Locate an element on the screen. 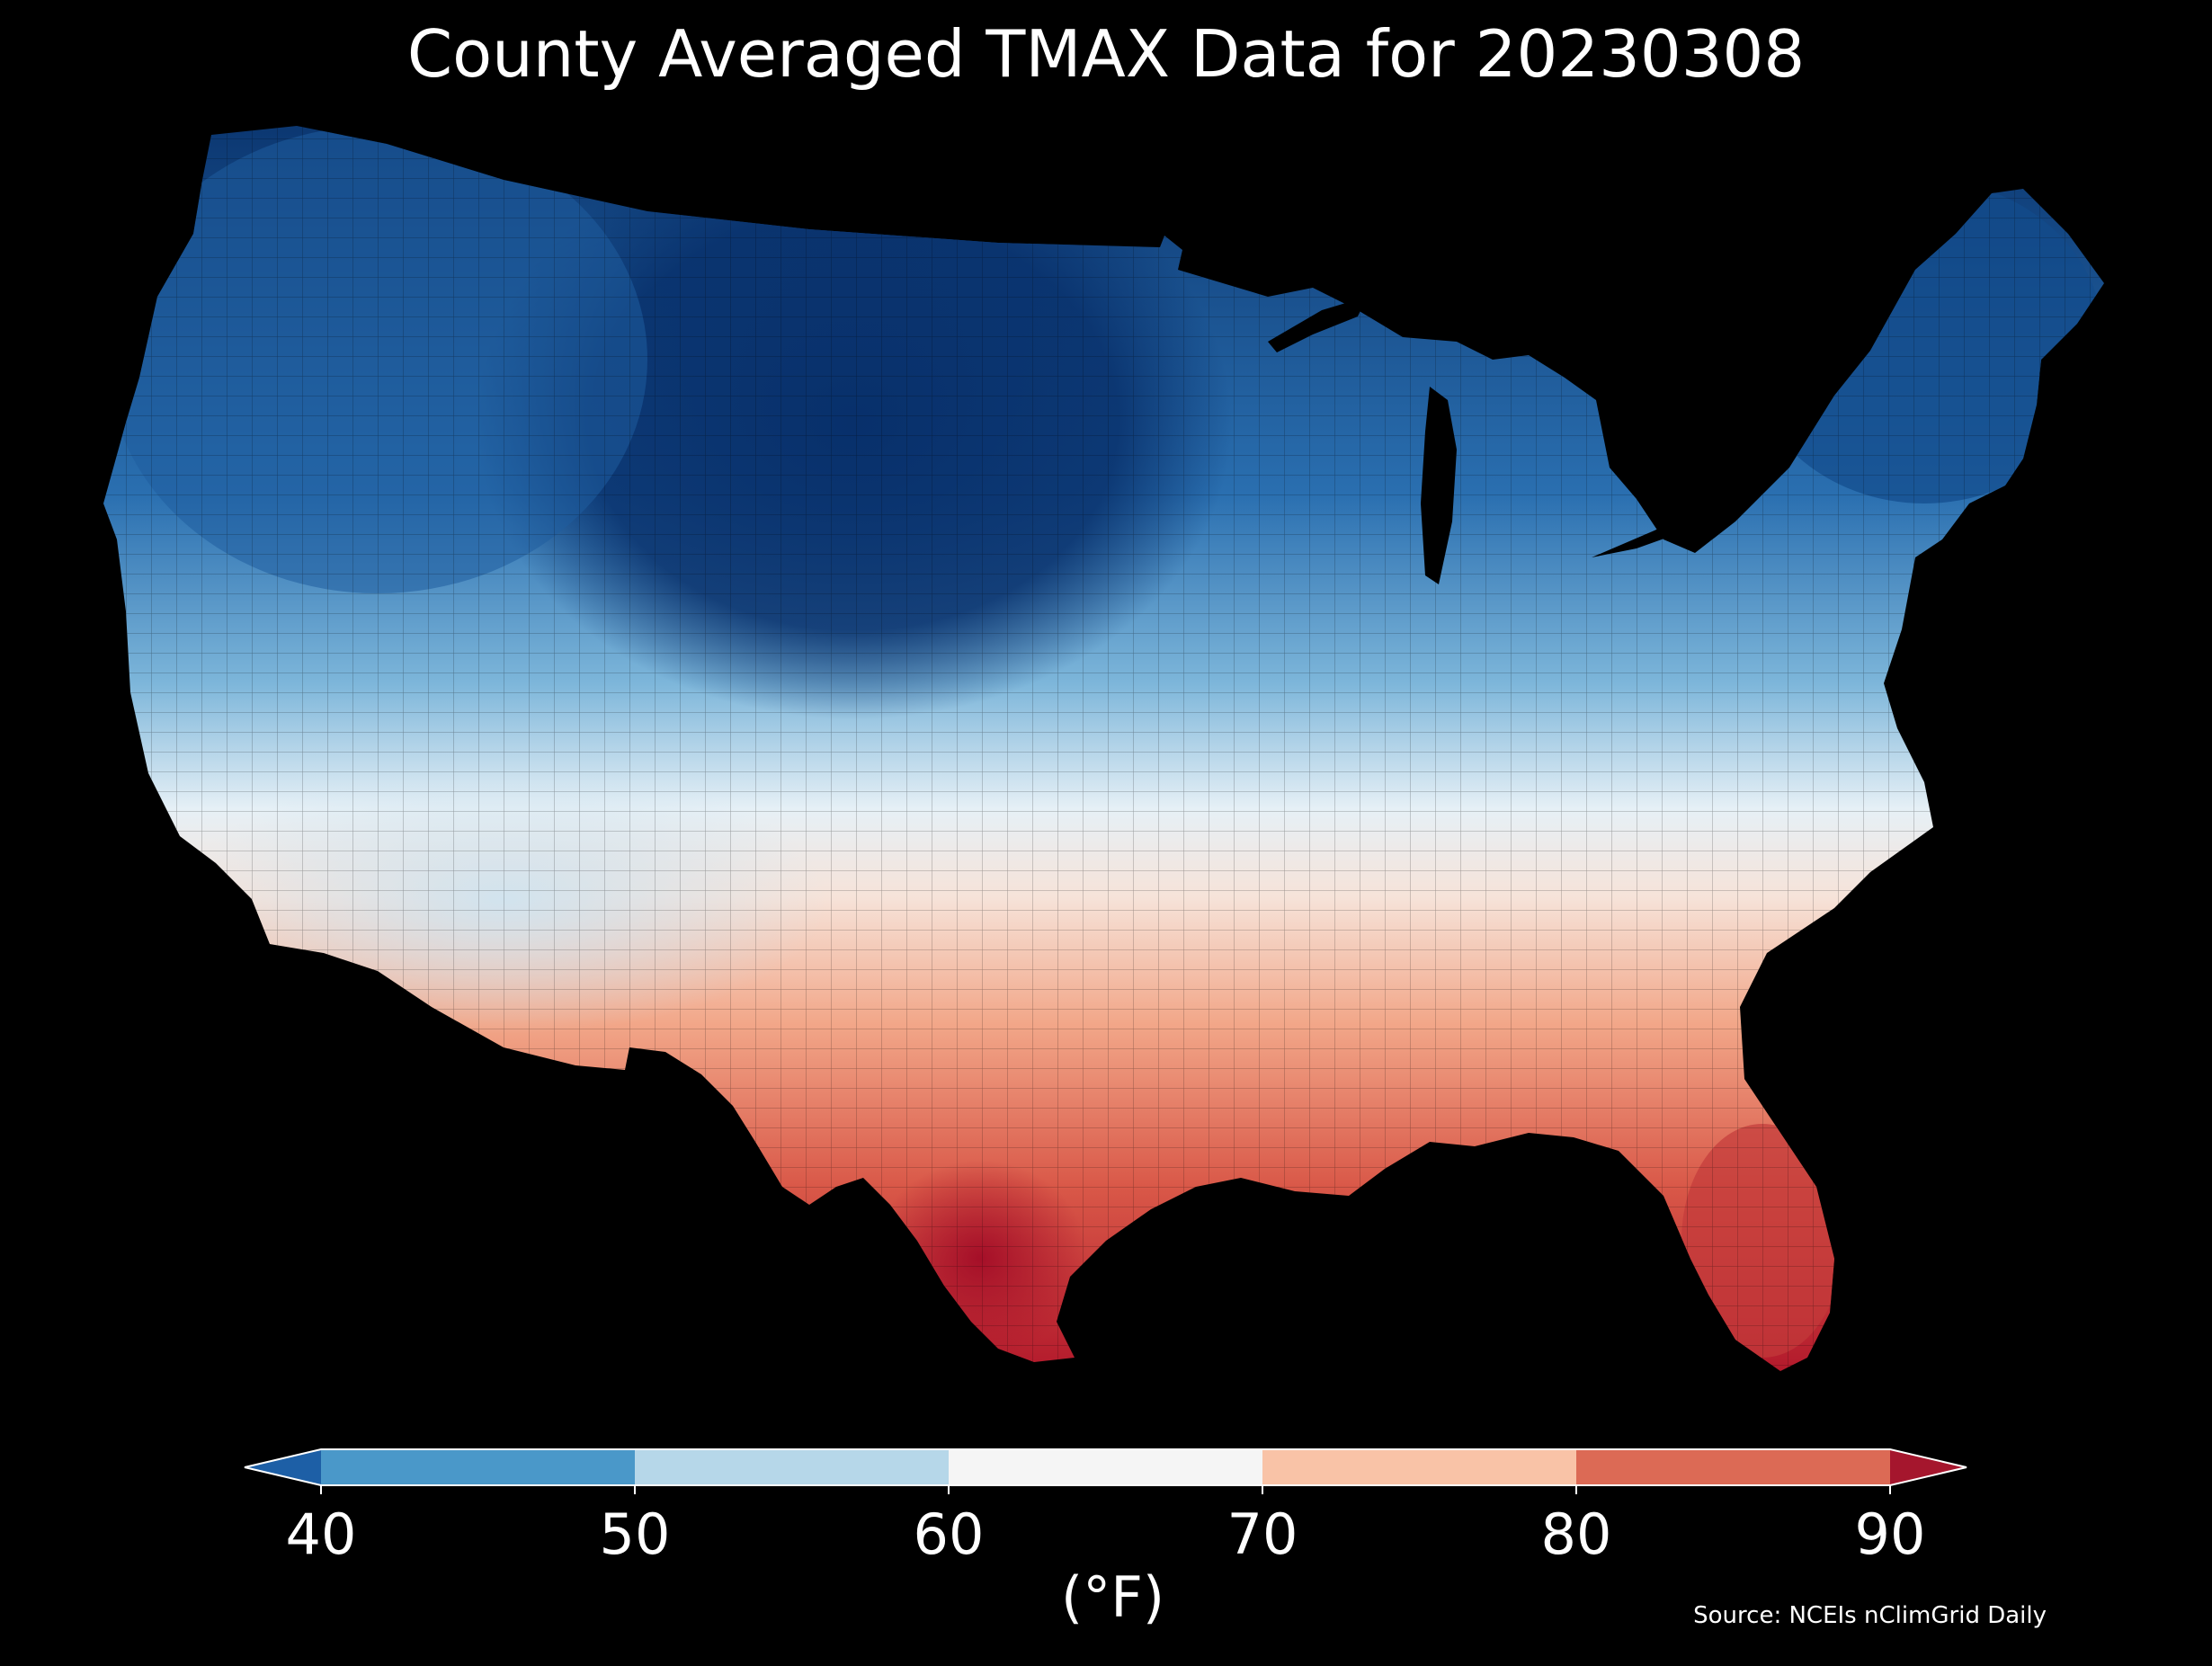 Image resolution: width=2212 pixels, height=1666 pixels. colorbar-unit-label: (°F) is located at coordinates (1113, 1597).